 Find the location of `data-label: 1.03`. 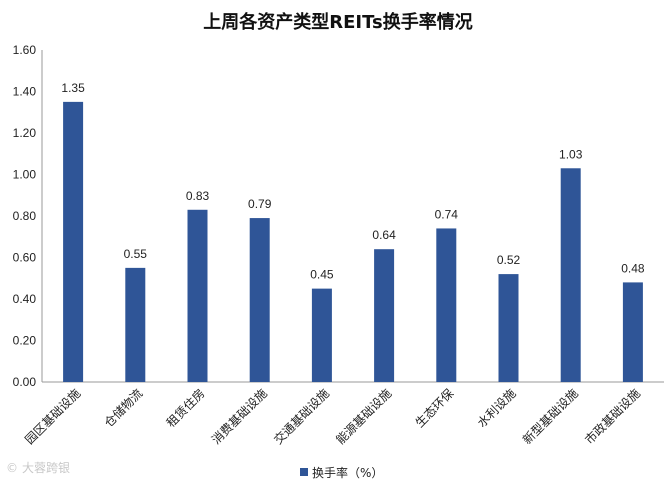

data-label: 1.03 is located at coordinates (571, 154).